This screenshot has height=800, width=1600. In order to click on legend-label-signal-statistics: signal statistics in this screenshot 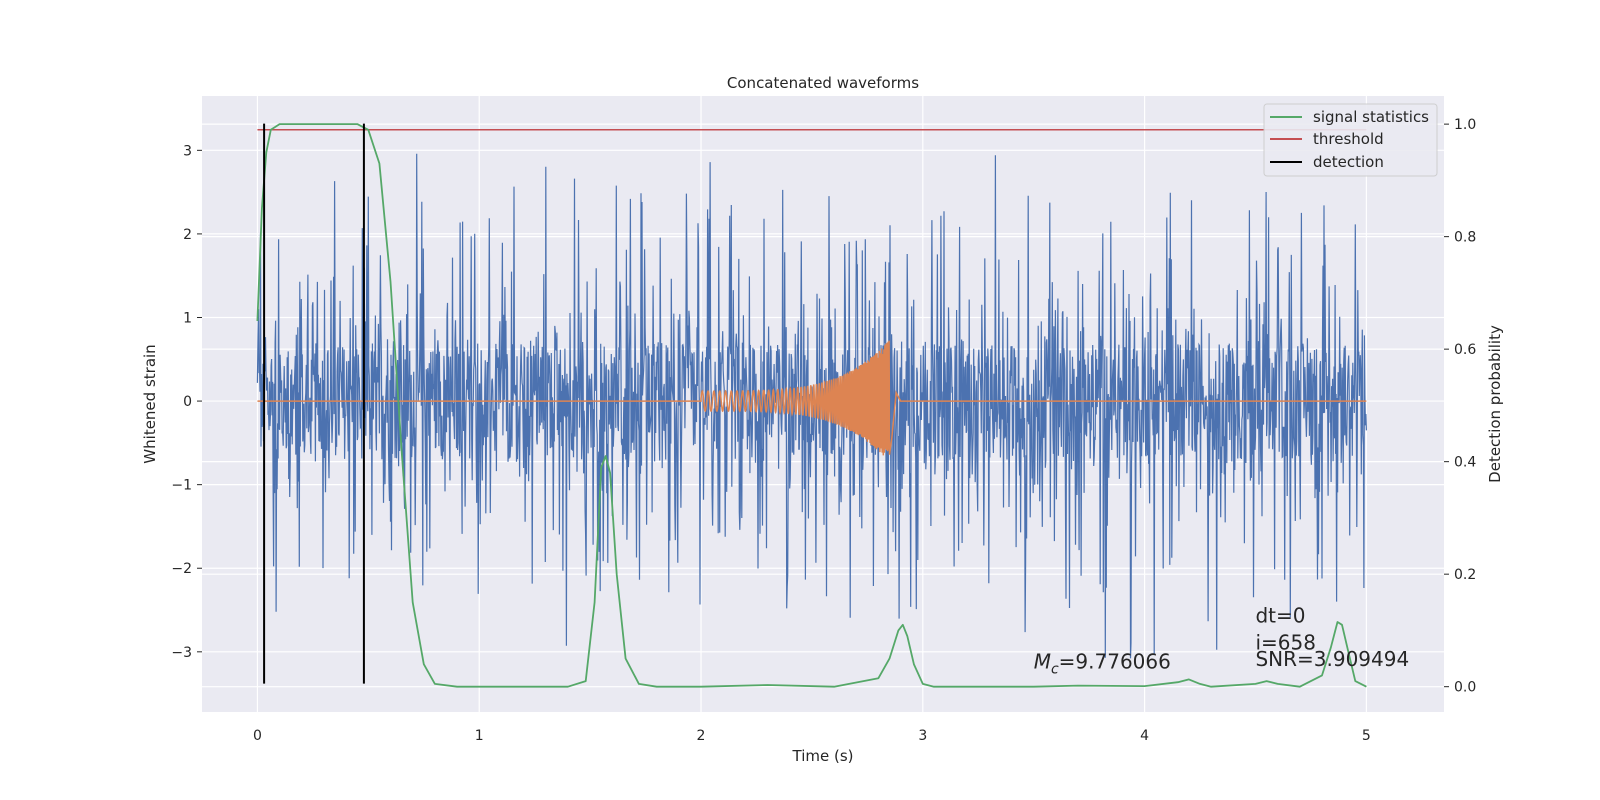, I will do `click(1371, 117)`.